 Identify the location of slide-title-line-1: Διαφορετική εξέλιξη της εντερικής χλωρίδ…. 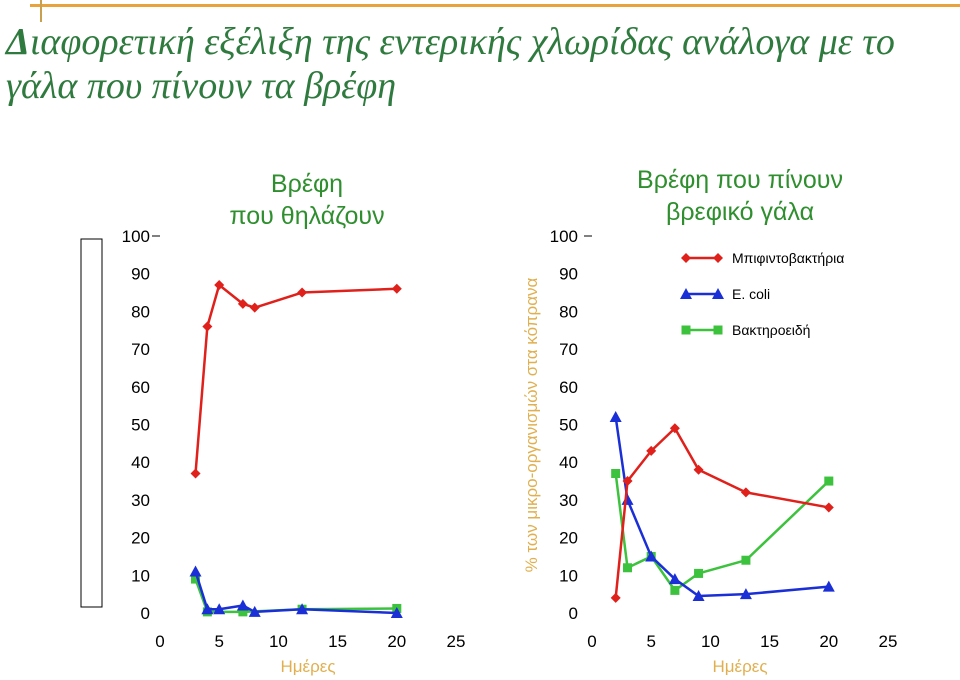
(471, 42).